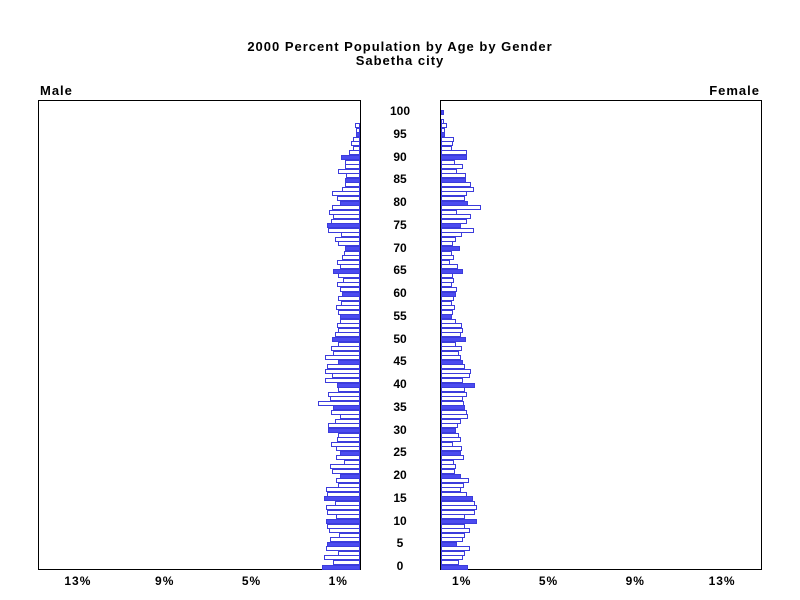  I want to click on female-percent-tick-9: 9%, so click(635, 581).